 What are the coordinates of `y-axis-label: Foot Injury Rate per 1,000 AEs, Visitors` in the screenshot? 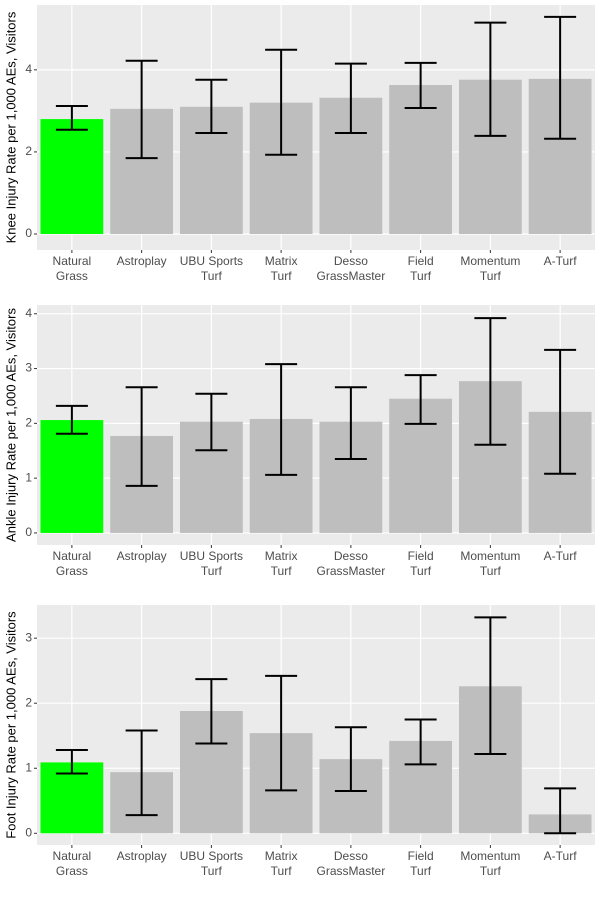 It's located at (10, 725).